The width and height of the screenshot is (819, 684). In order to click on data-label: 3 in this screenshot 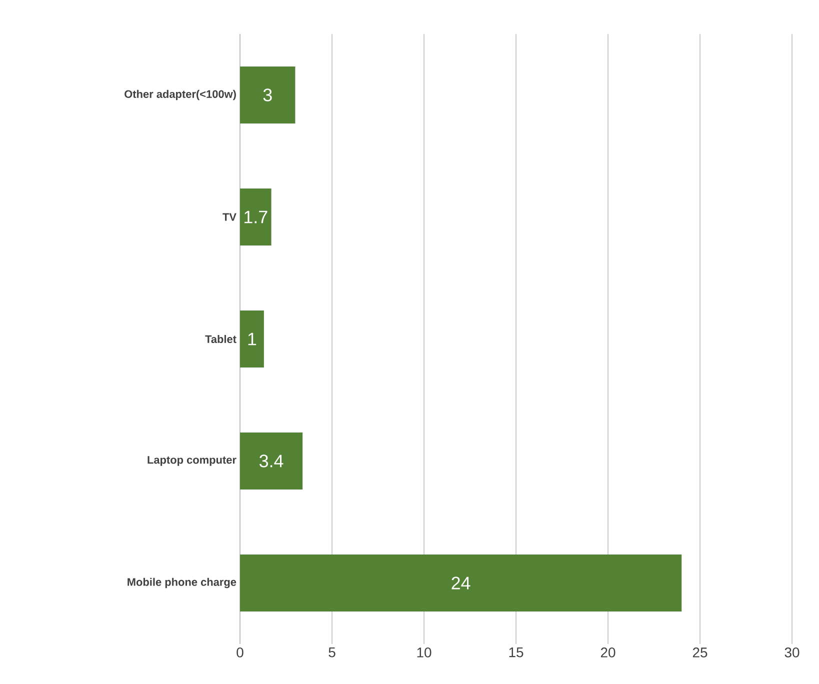, I will do `click(267, 95)`.